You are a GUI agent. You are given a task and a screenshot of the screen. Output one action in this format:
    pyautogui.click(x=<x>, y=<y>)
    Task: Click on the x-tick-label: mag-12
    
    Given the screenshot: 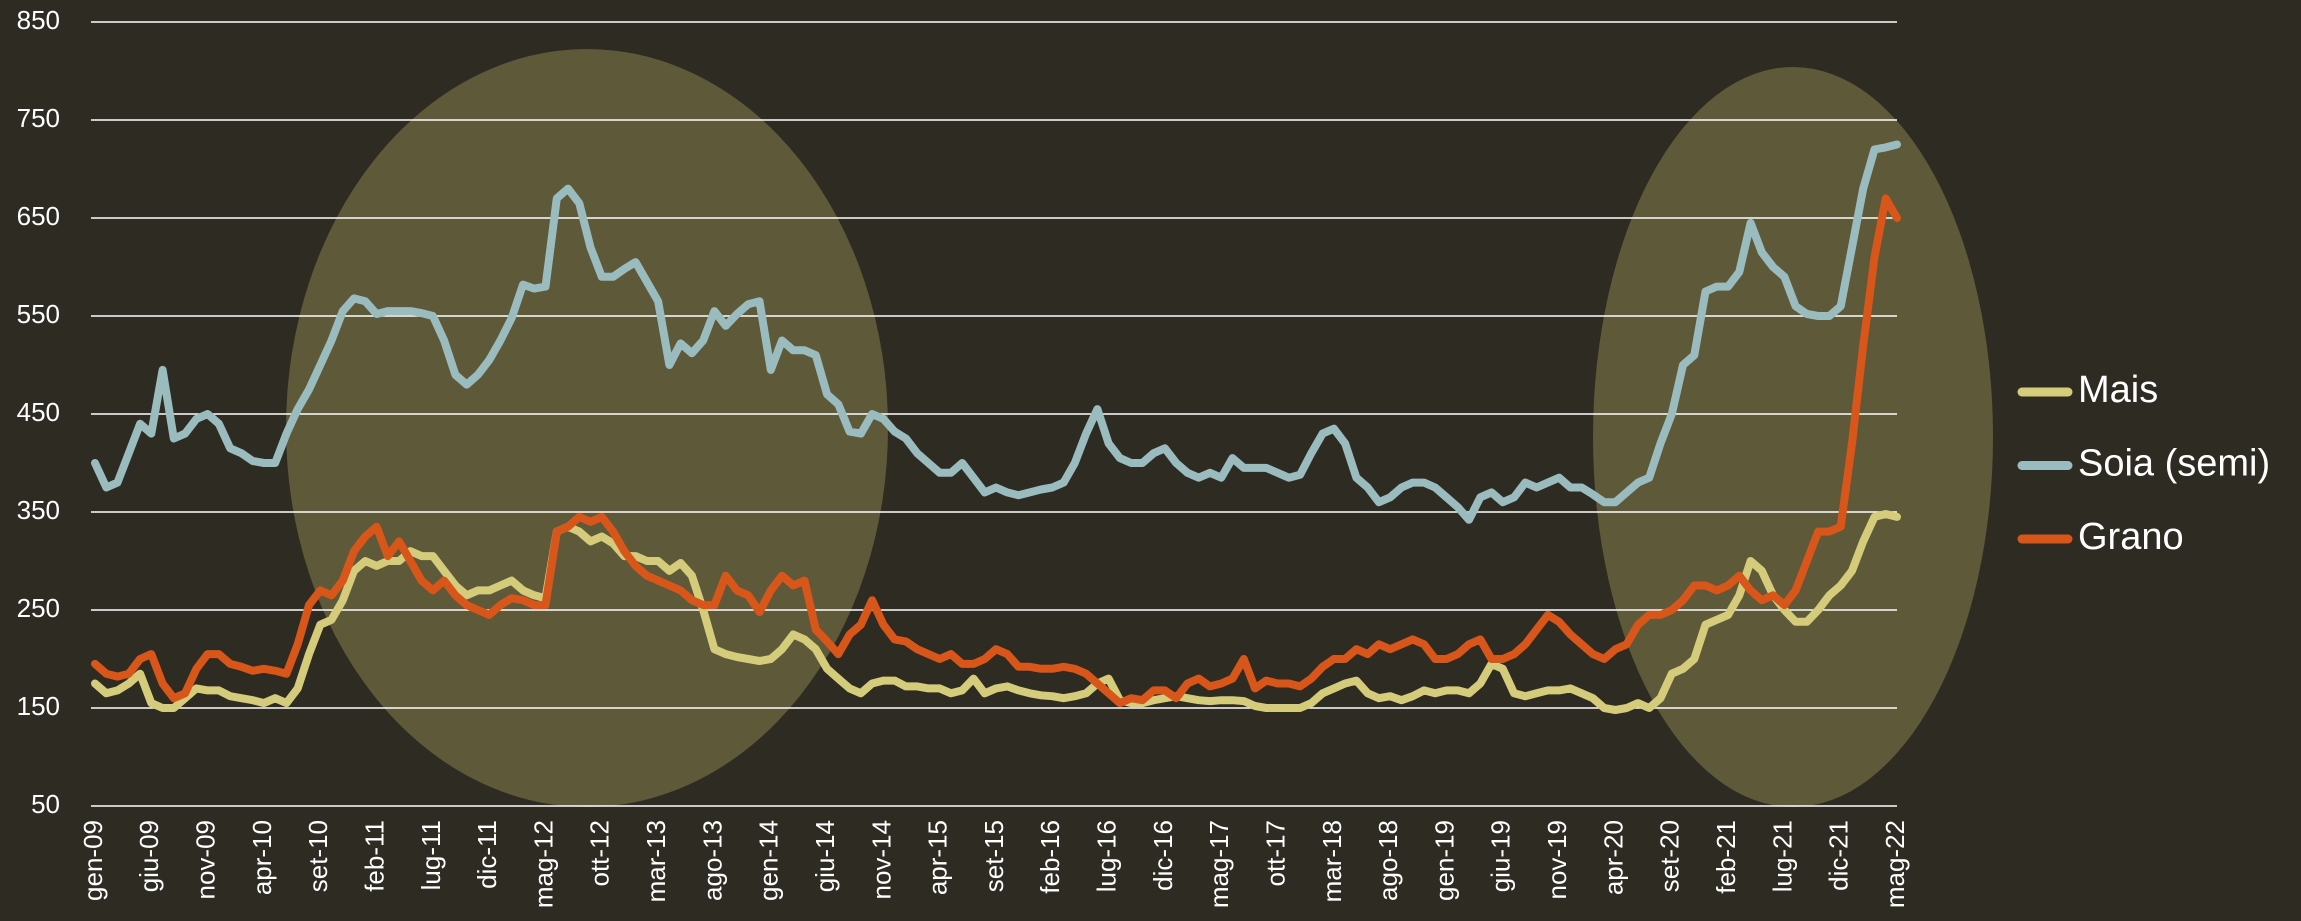 What is the action you would take?
    pyautogui.click(x=543, y=864)
    